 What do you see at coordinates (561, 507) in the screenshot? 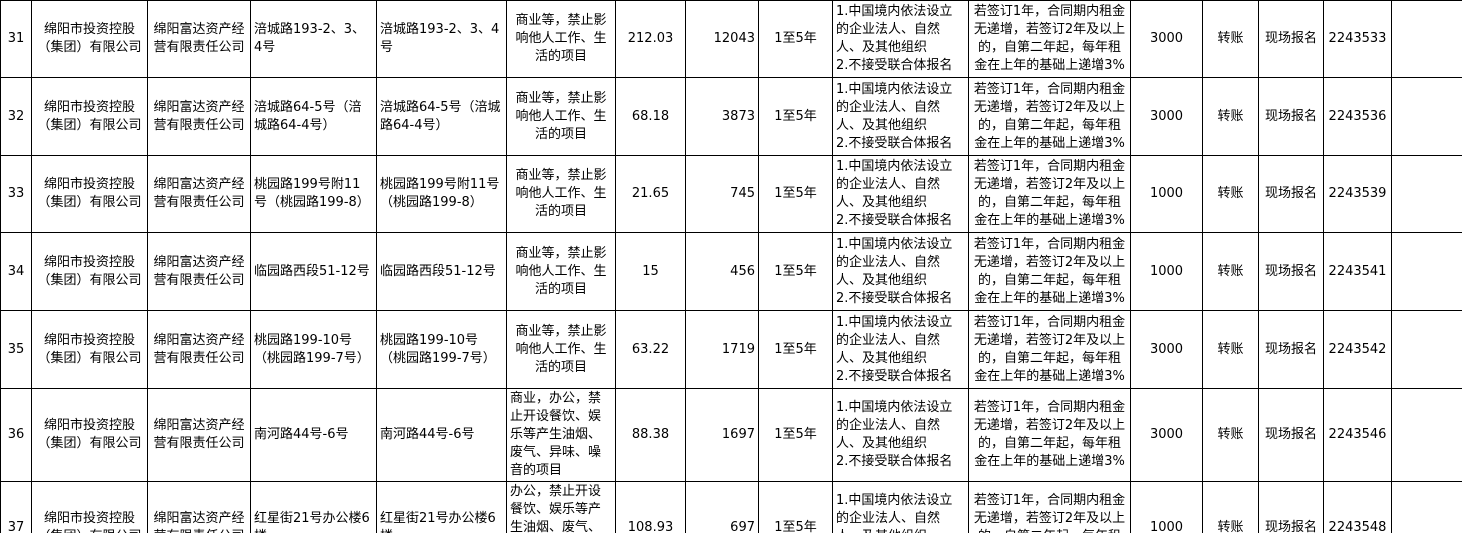
I see `cell-usage-restriction: 办公，禁止开设餐饮、娱乐等产生油烟、废气、异味、噪音的项目` at bounding box center [561, 507].